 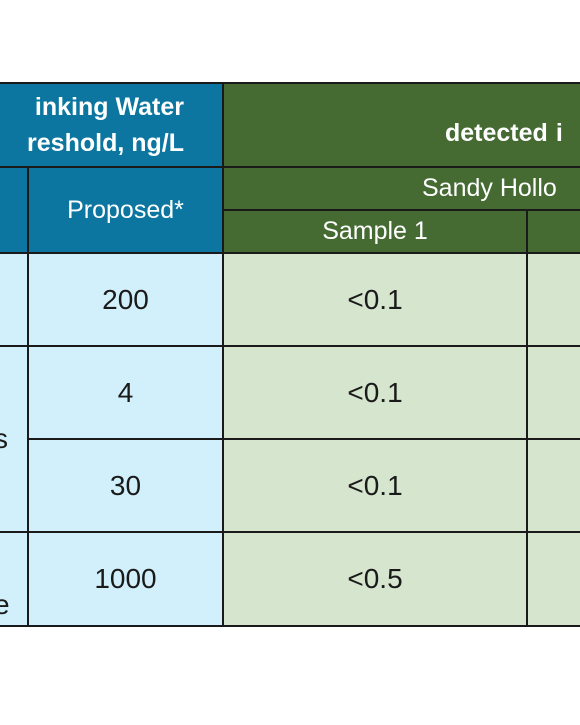 What do you see at coordinates (109, 107) in the screenshot?
I see `header-line-1: inking Water` at bounding box center [109, 107].